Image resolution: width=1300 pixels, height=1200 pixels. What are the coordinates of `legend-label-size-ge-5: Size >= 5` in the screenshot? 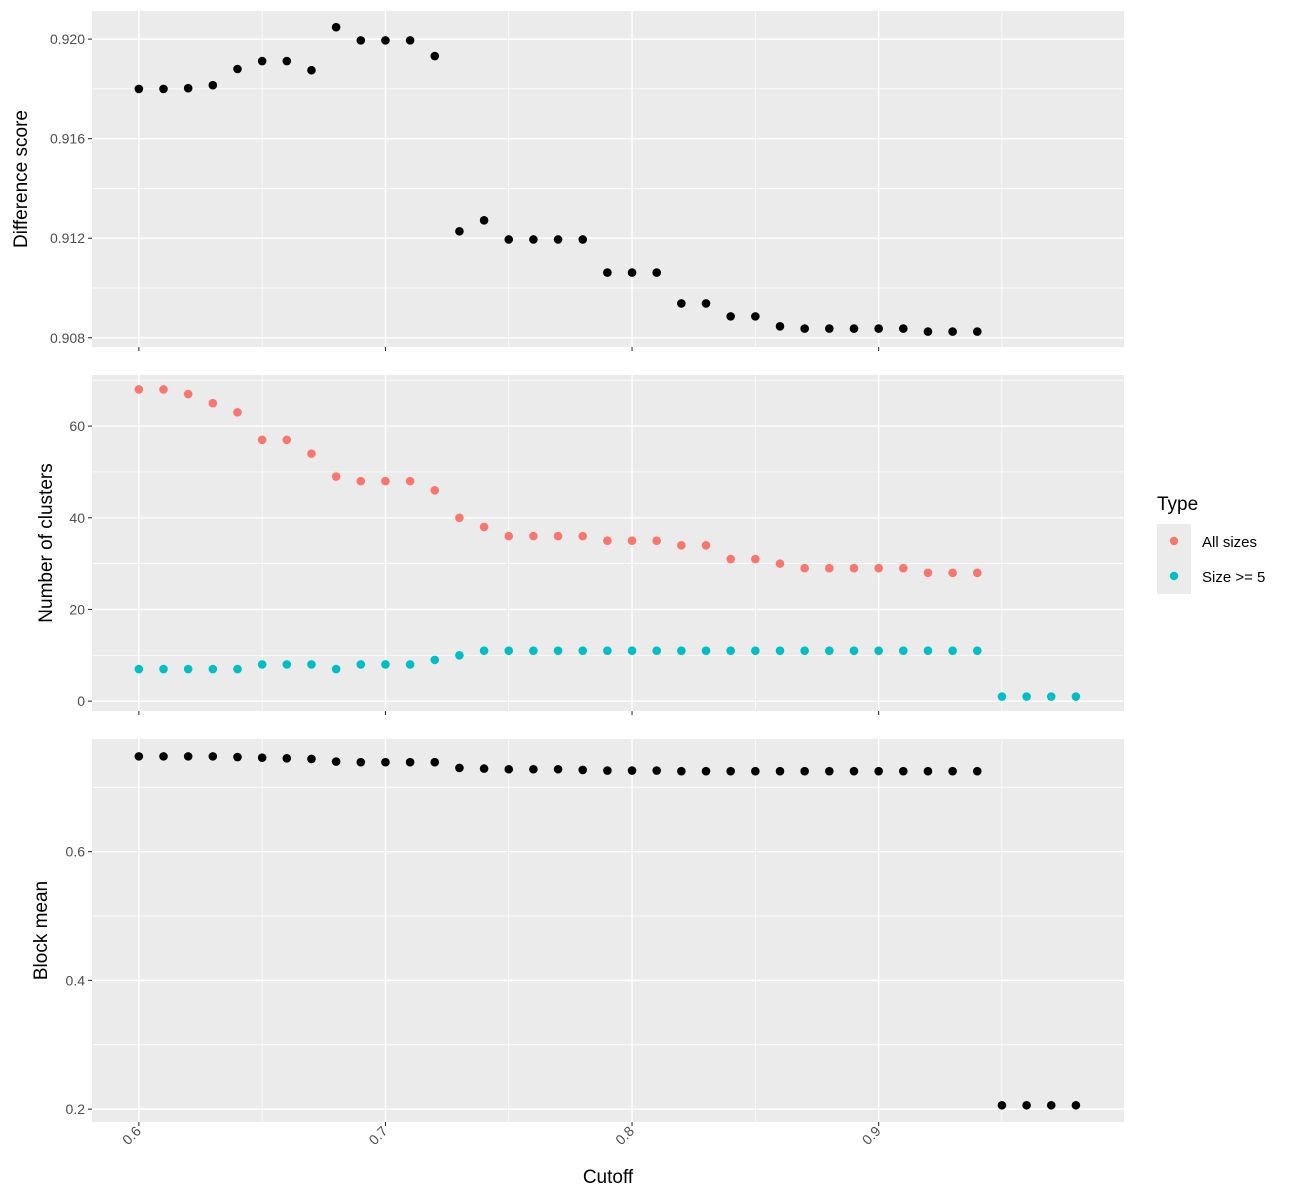 It's located at (1233, 577).